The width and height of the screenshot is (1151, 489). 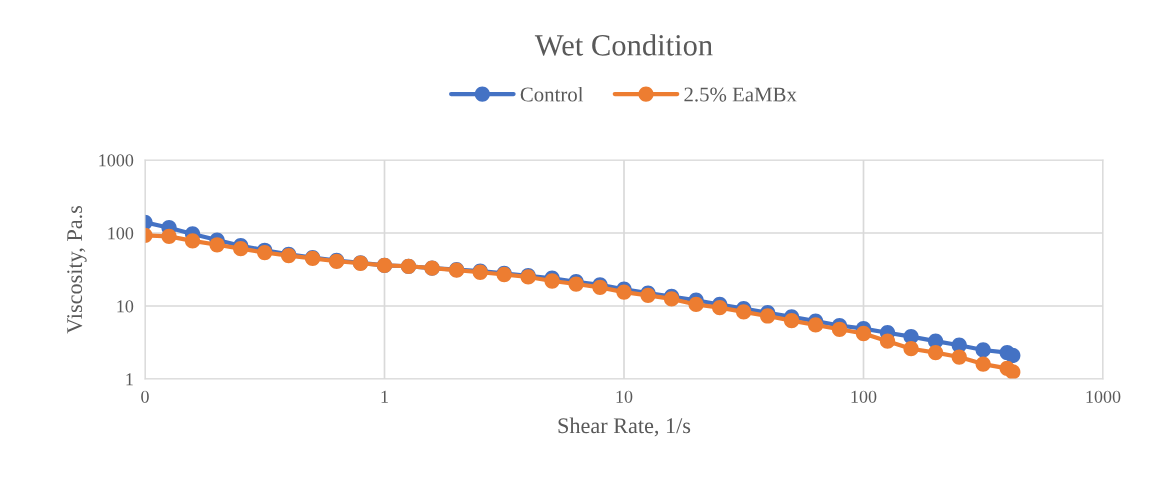 What do you see at coordinates (864, 396) in the screenshot?
I see `x-tick-label: 100` at bounding box center [864, 396].